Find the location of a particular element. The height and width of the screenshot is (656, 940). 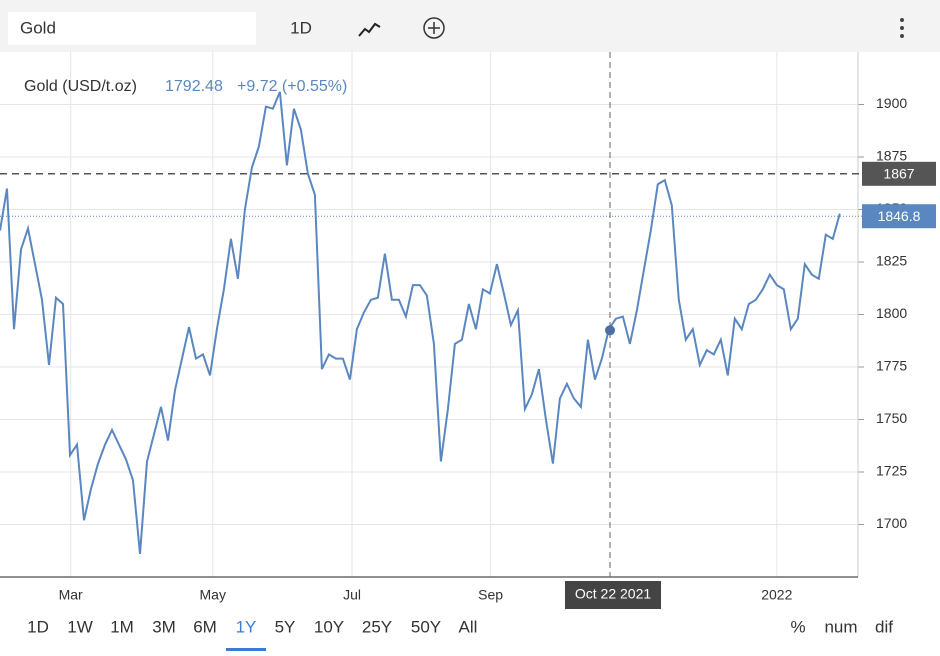

reference-label: 1846.8 is located at coordinates (899, 216).